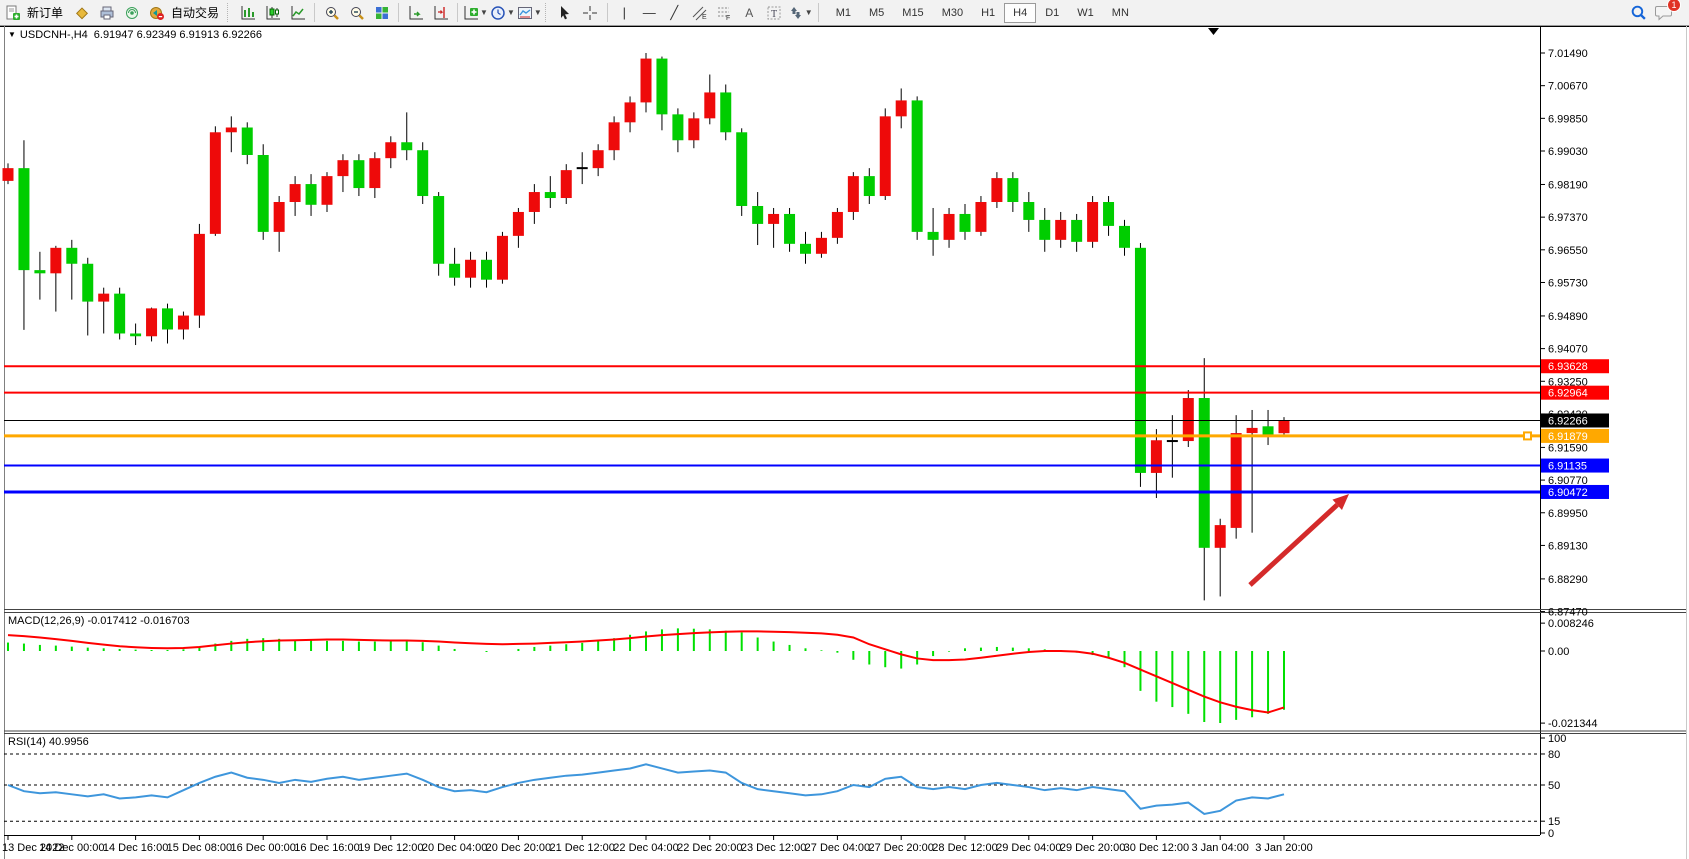  I want to click on news-button, so click(131, 13).